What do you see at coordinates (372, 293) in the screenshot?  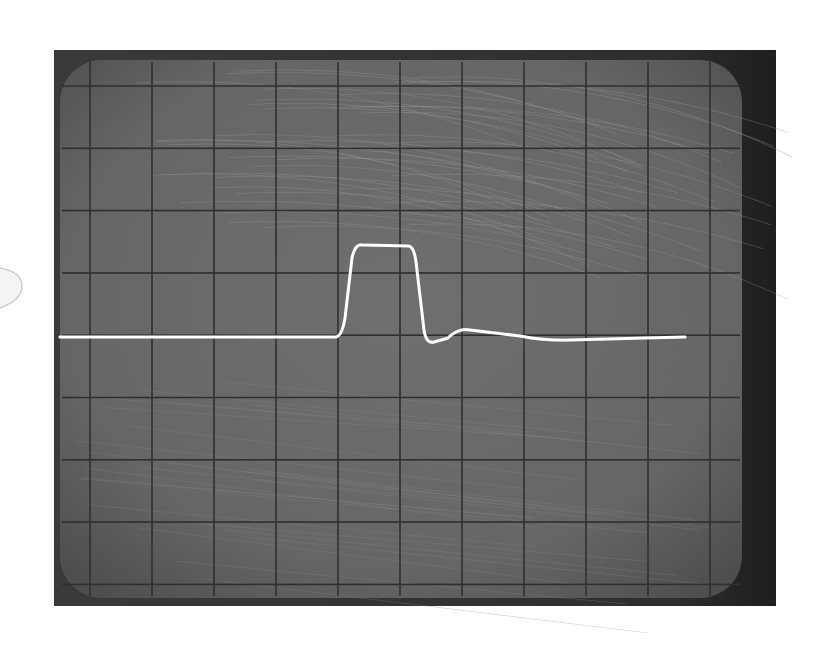 I see `waveform-trace` at bounding box center [372, 293].